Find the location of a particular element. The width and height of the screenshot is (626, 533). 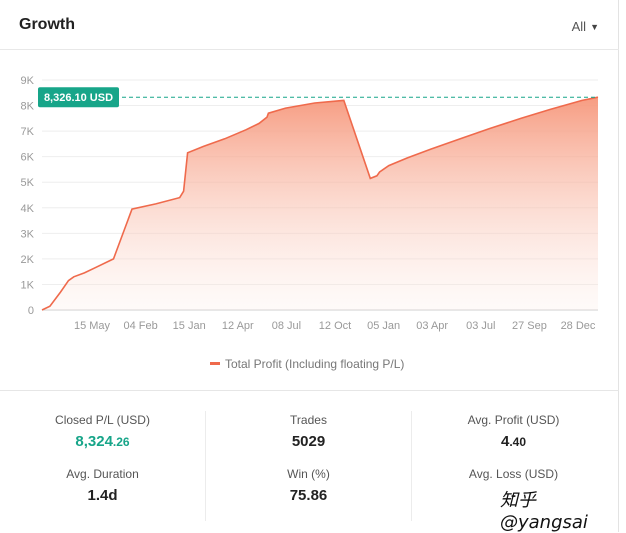

x-tick-label: 15 Jan is located at coordinates (189, 326).